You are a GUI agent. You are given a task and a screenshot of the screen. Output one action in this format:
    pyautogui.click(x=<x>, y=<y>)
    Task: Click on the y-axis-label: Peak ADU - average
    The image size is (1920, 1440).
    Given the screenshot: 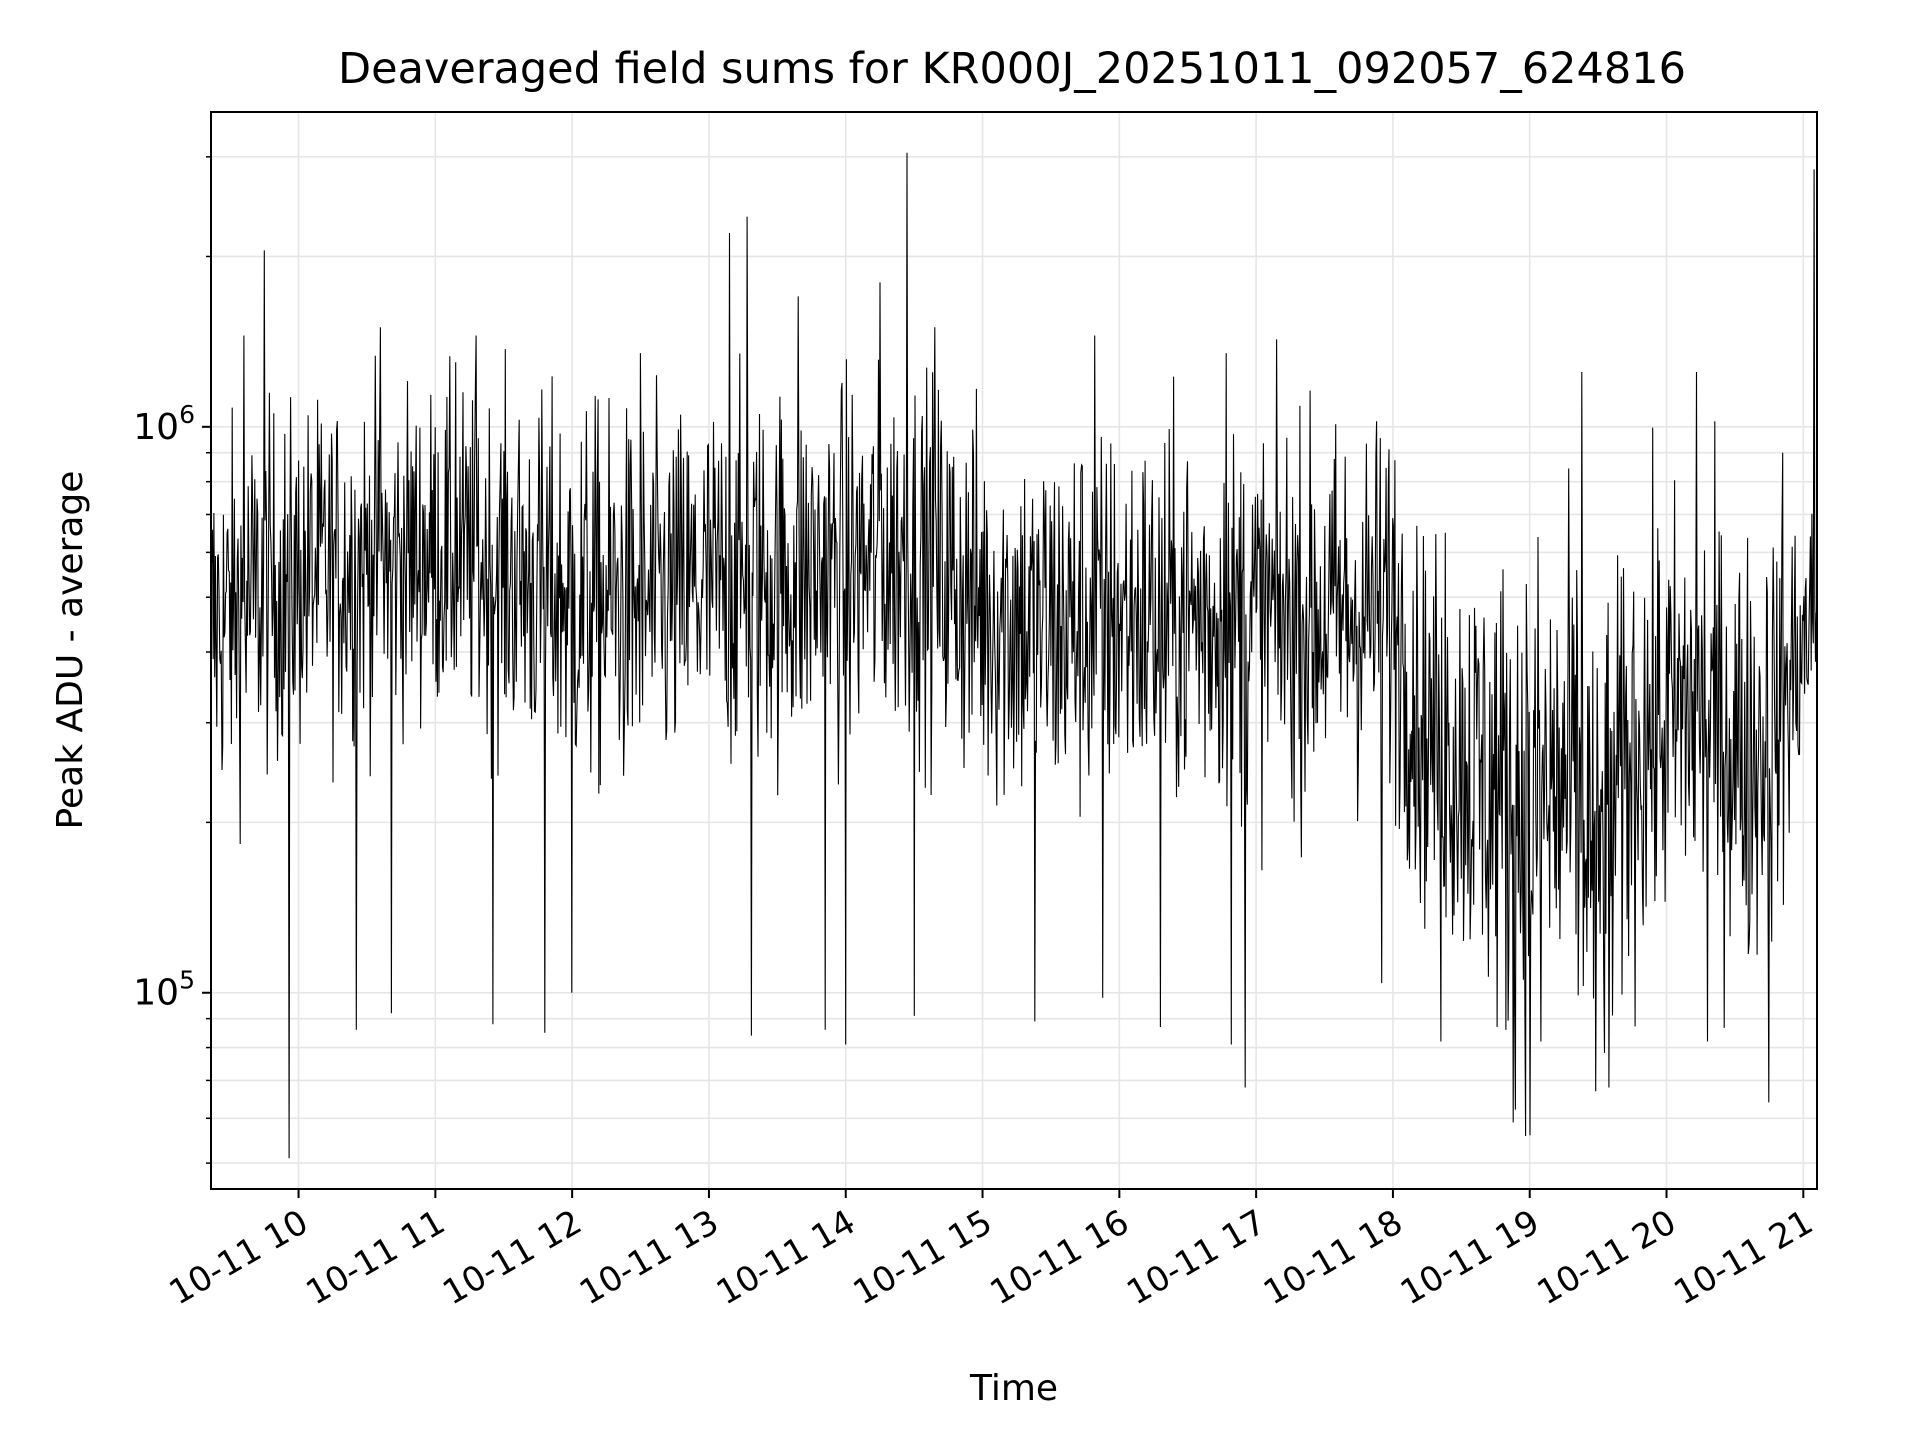 What is the action you would take?
    pyautogui.click(x=70, y=650)
    